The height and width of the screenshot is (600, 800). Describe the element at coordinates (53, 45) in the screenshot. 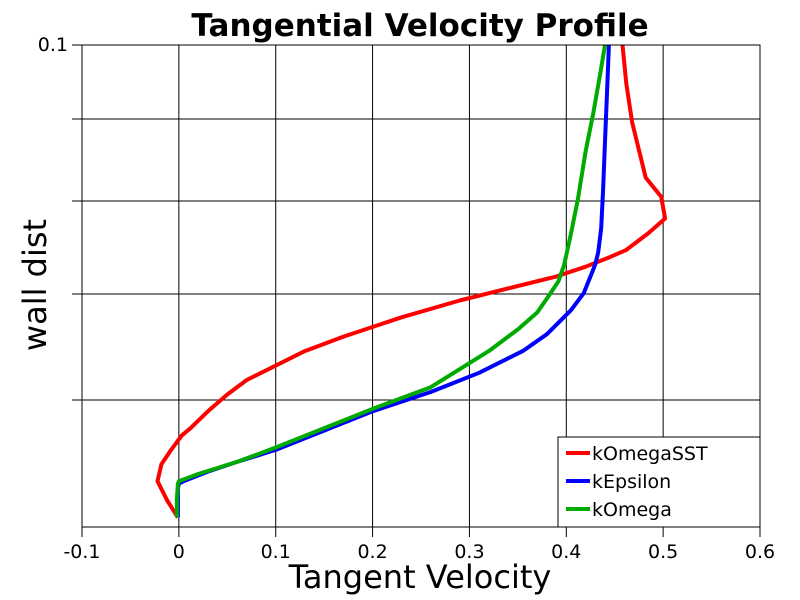

I see `y-tick-label: 0.1` at that location.